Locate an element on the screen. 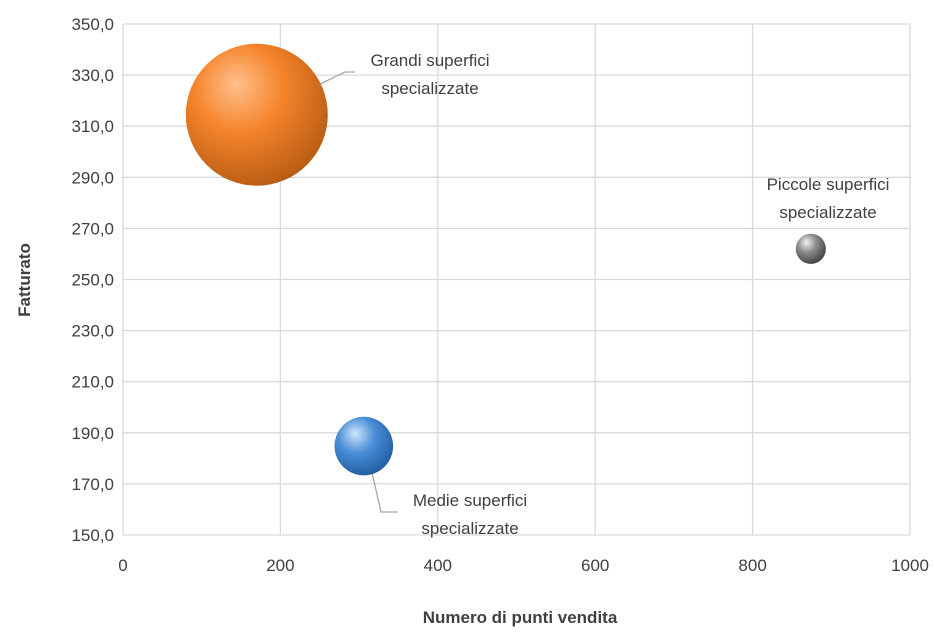  x-tick-label: 0 is located at coordinates (122, 565).